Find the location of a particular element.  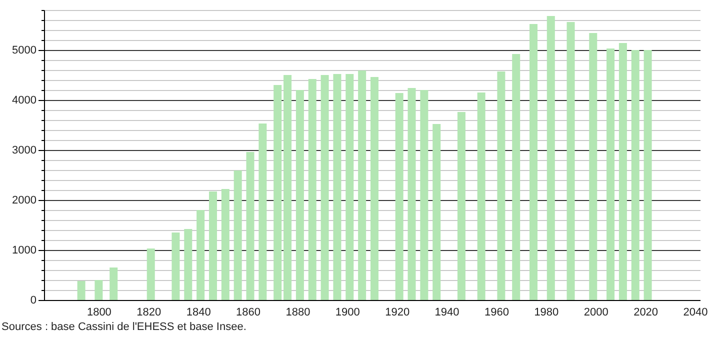

x-tick-label: 1820 is located at coordinates (149, 312).